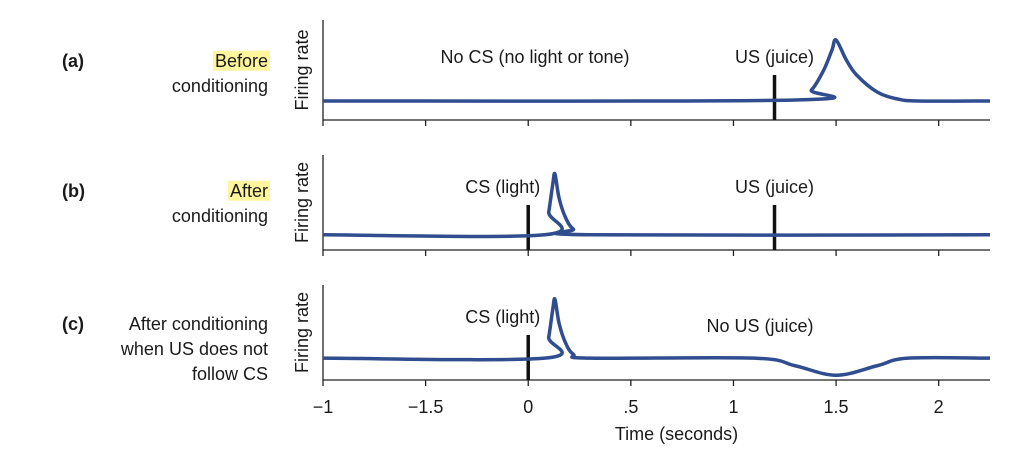  I want to click on x-tick-label: 0, so click(528, 407).